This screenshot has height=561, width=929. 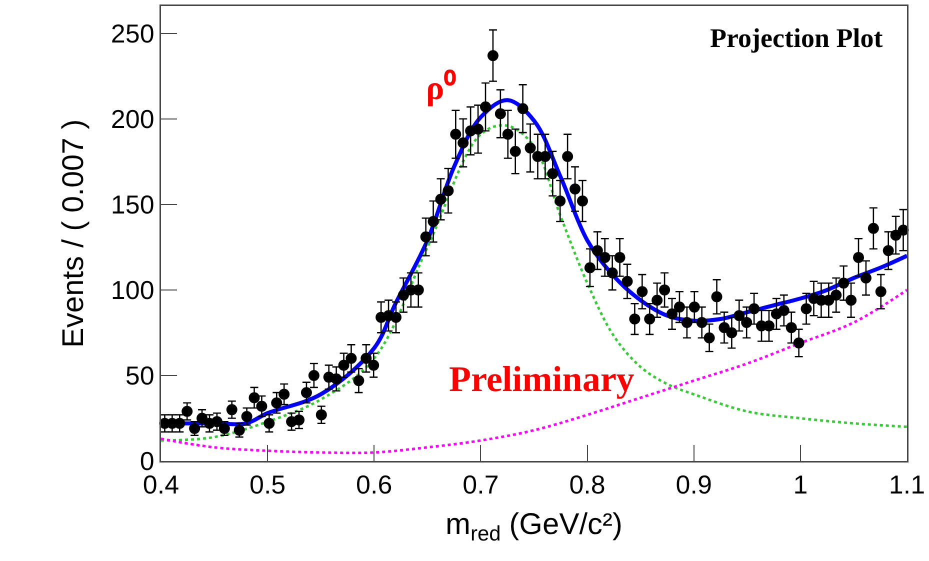 I want to click on x-tick-label: 1, so click(x=800, y=485).